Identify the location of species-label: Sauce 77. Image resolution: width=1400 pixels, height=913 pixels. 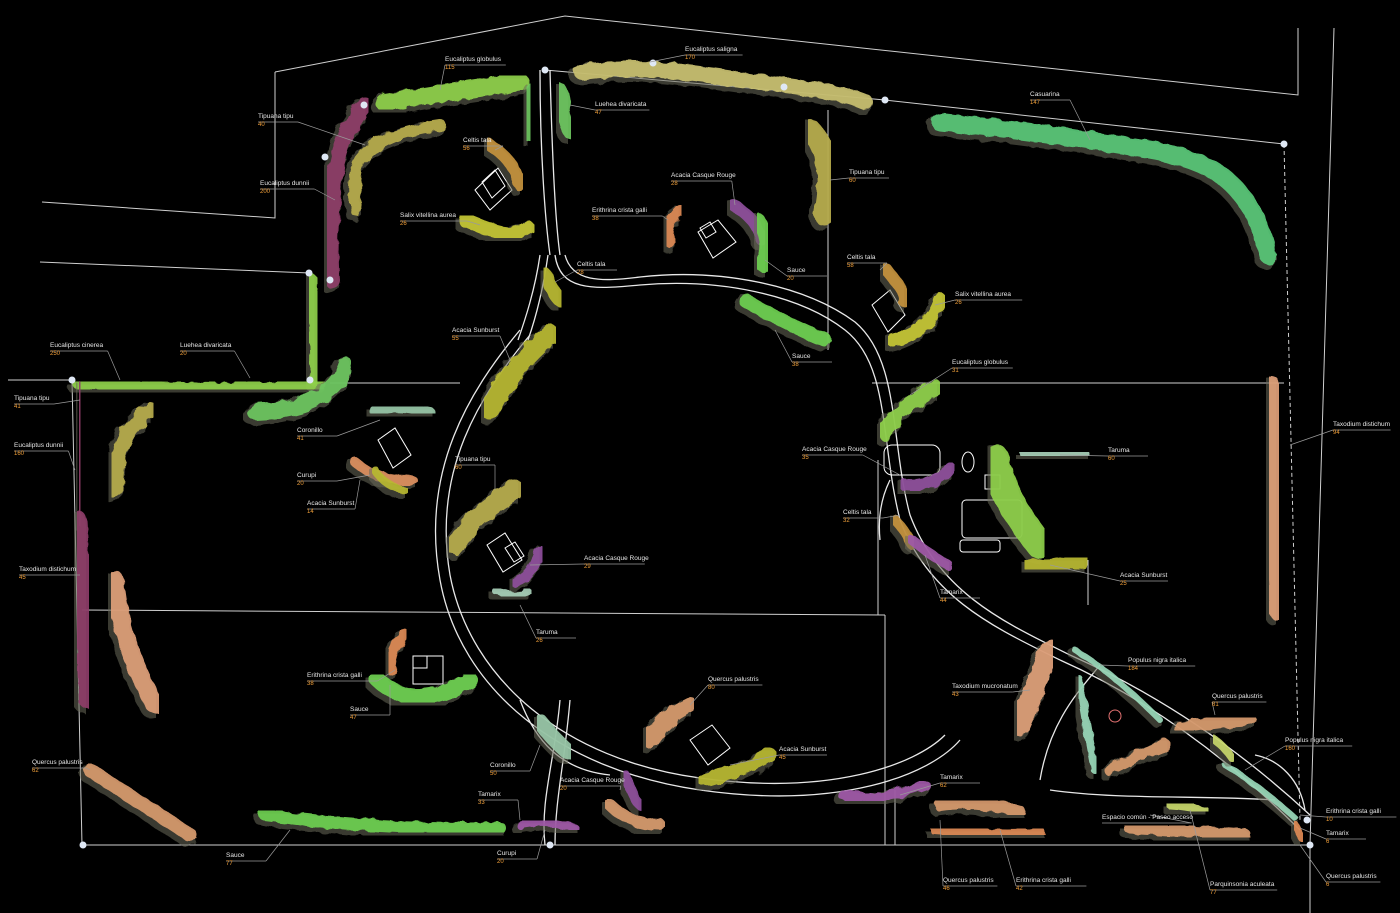
(235, 859).